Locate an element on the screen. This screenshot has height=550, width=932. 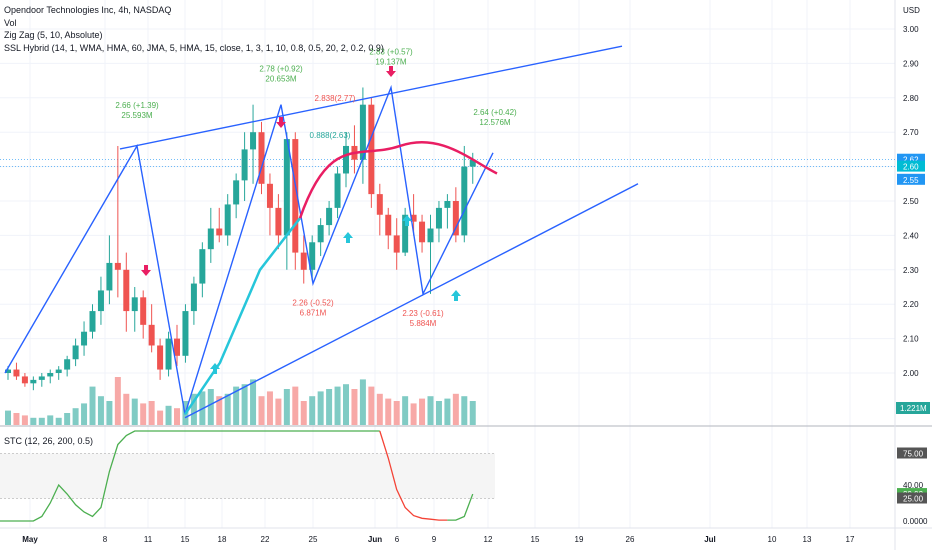
stc-axis-tick: 40.00 is located at coordinates (913, 485).